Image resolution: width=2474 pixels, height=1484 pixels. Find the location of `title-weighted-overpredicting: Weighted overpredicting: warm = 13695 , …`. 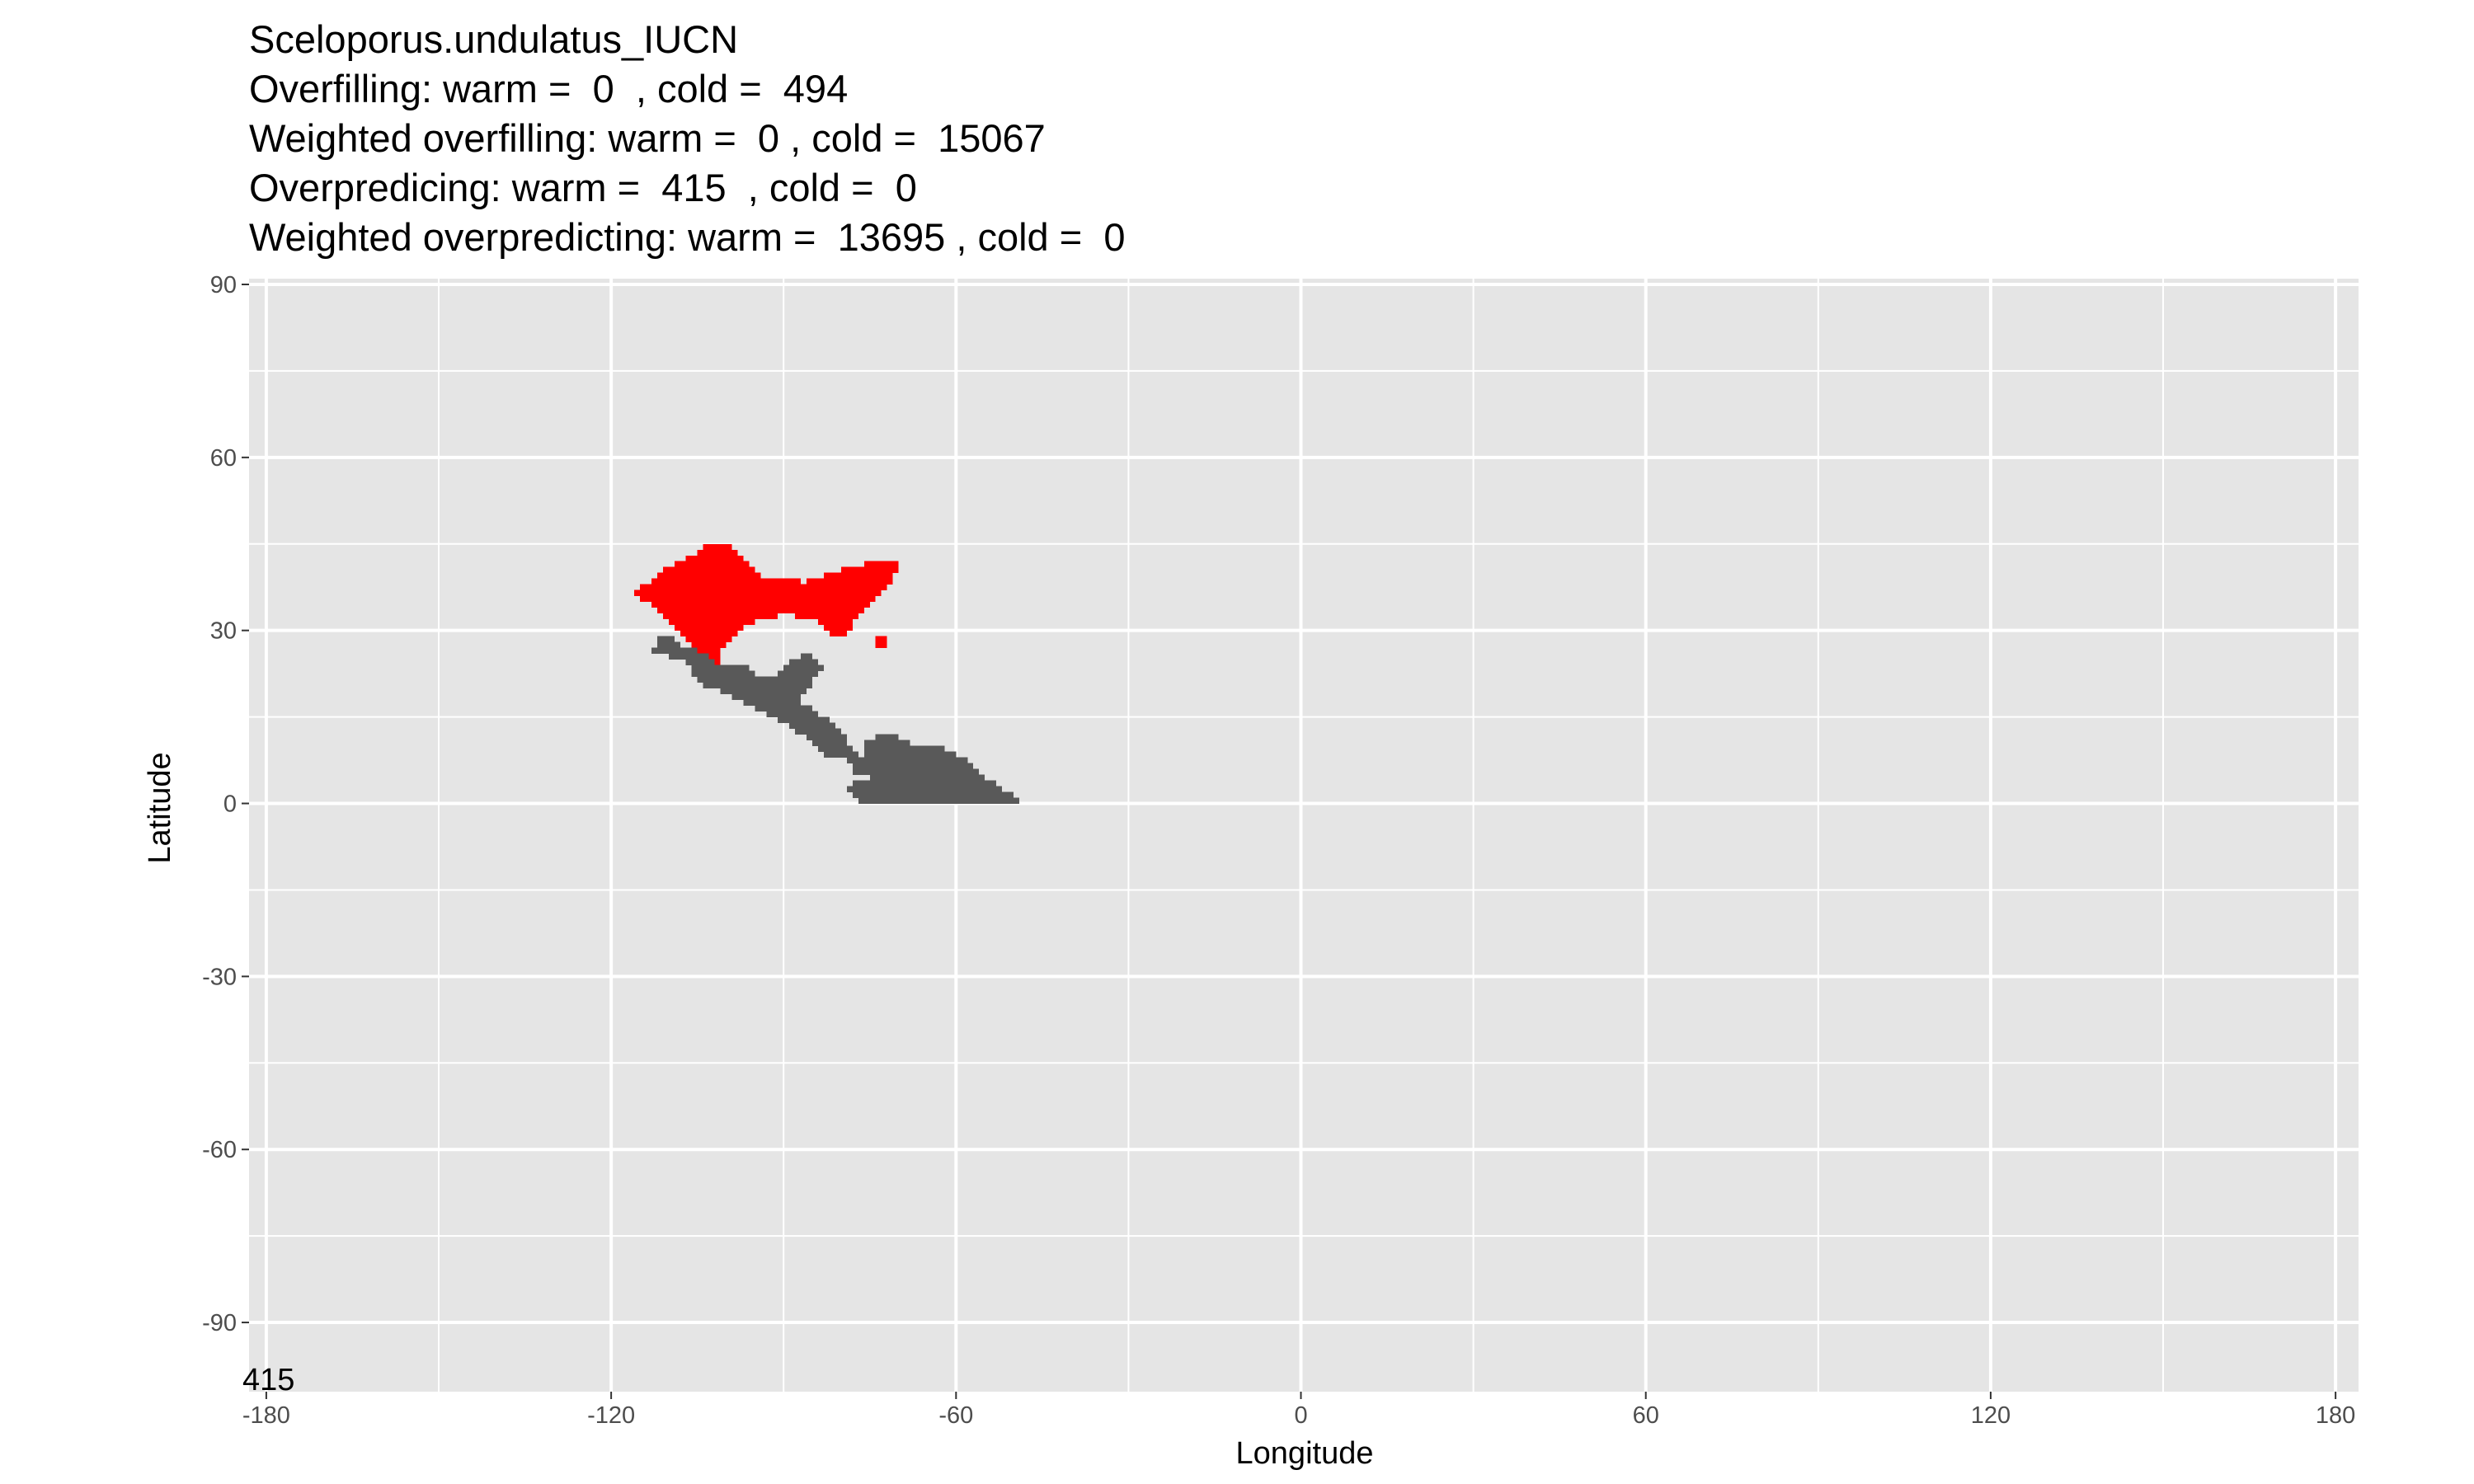

title-weighted-overpredicting: Weighted overpredicting: warm = 13695 , … is located at coordinates (687, 237).